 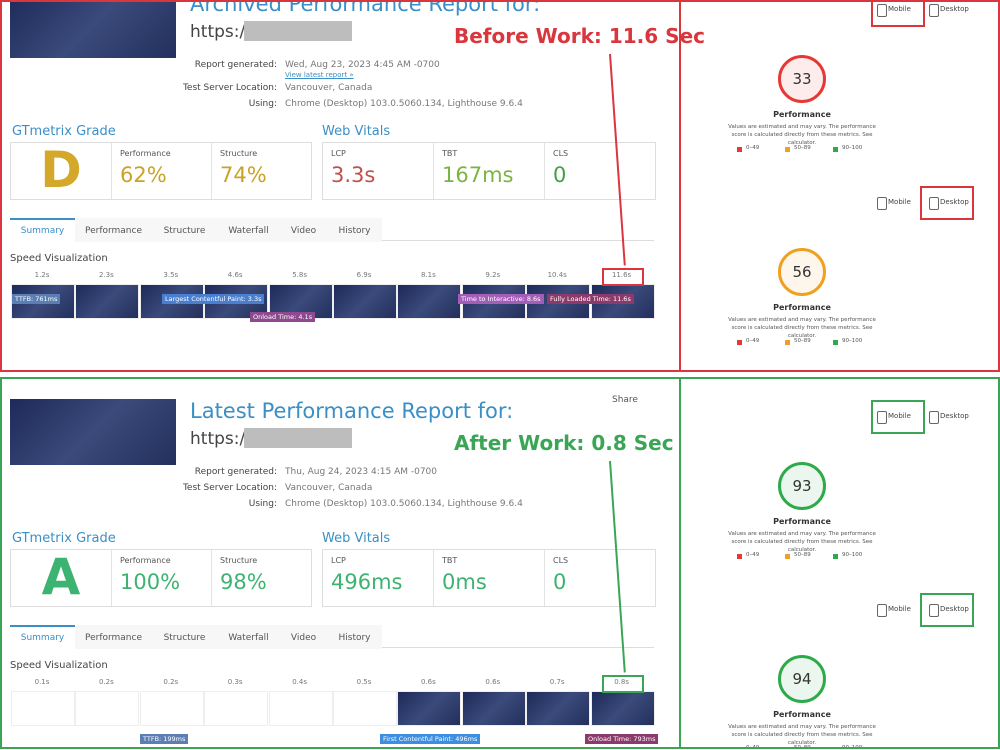 I want to click on frame-time: 3.5s, so click(x=171, y=275).